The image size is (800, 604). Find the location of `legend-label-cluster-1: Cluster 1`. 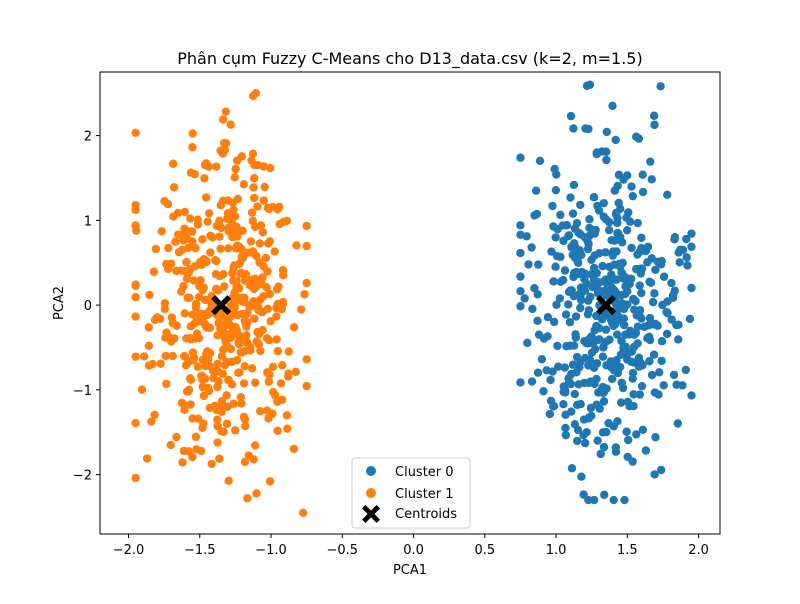

legend-label-cluster-1: Cluster 1 is located at coordinates (424, 494).